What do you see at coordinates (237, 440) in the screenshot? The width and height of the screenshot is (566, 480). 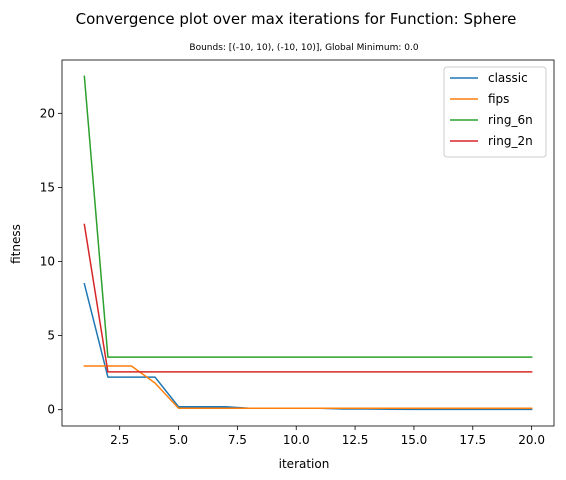 I see `x-tick-label: 7.5` at bounding box center [237, 440].